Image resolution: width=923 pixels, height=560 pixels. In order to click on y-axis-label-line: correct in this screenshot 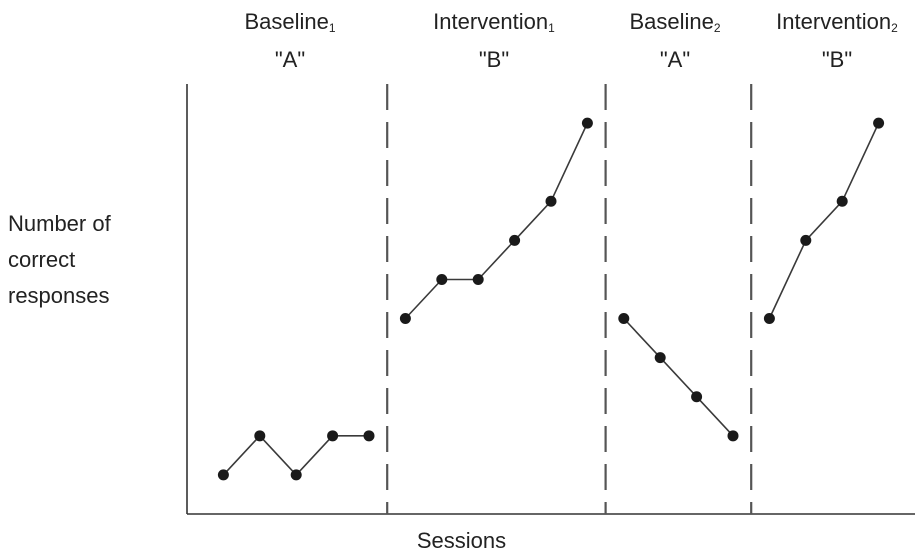, I will do `click(42, 259)`.